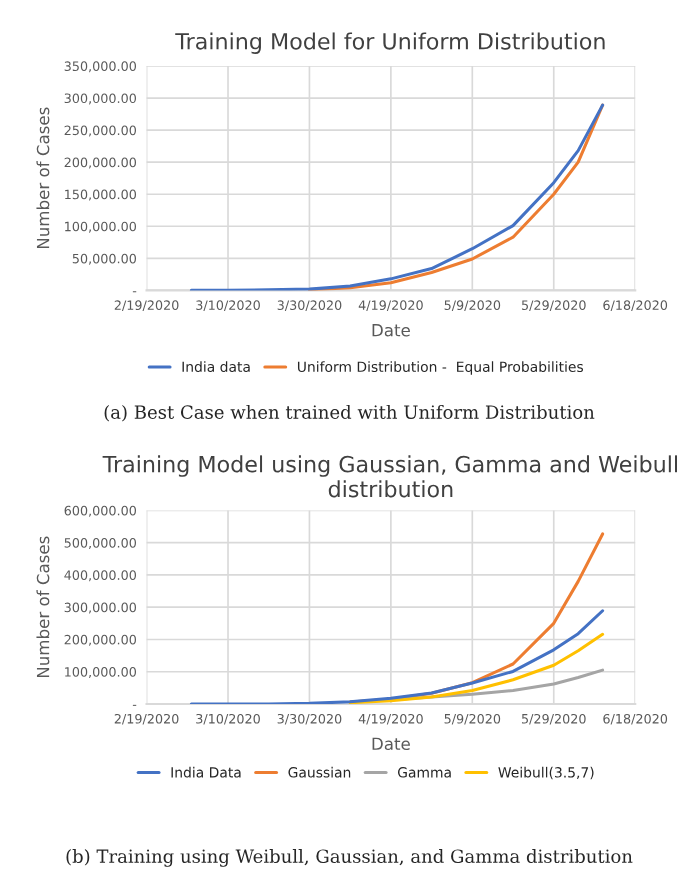  What do you see at coordinates (390, 476) in the screenshot?
I see `chart-title: Training Model using Gaussian, Gamma and Weibull distribution` at bounding box center [390, 476].